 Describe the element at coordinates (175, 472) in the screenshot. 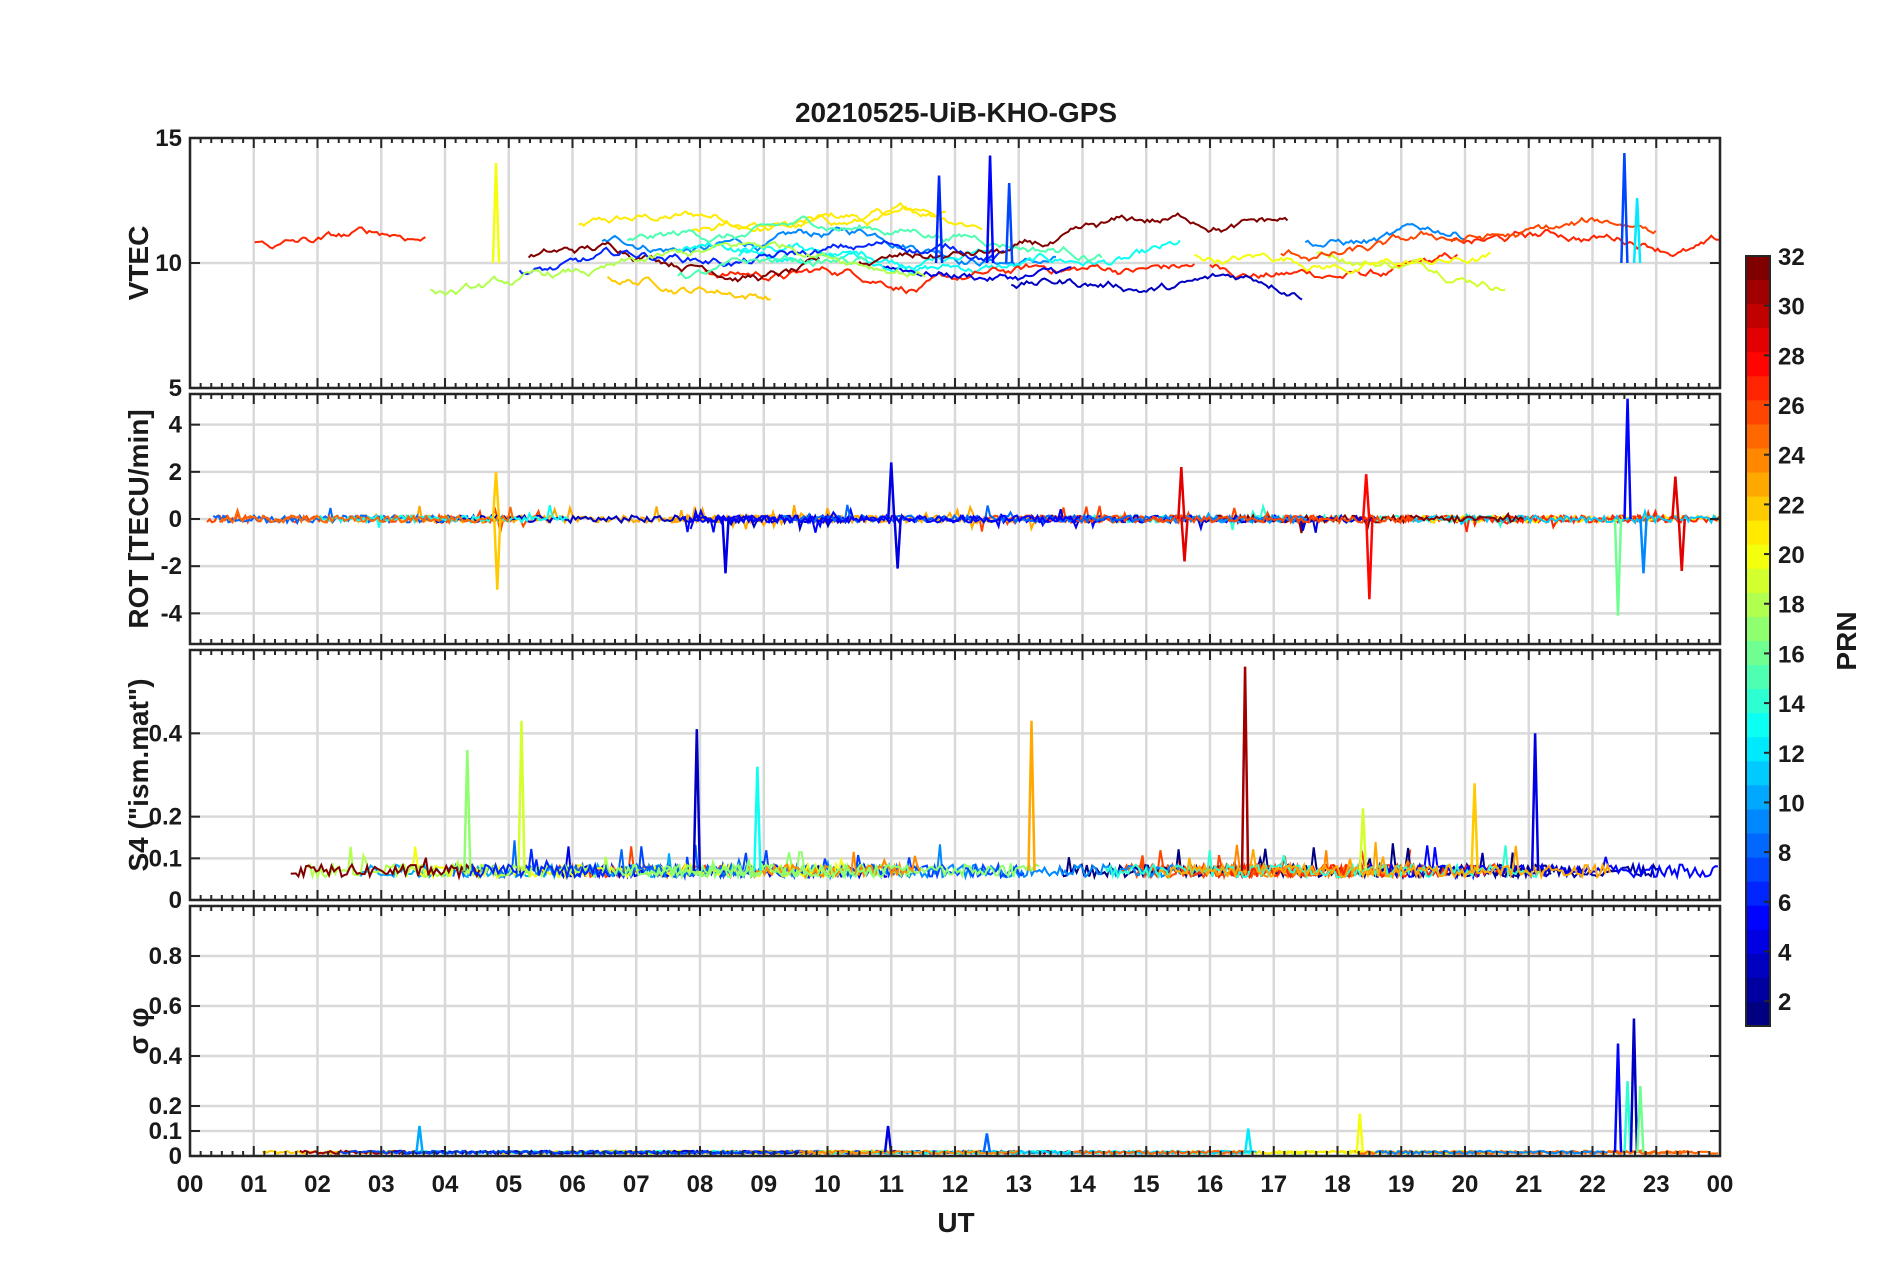

I see `y-tick-label: 2` at that location.